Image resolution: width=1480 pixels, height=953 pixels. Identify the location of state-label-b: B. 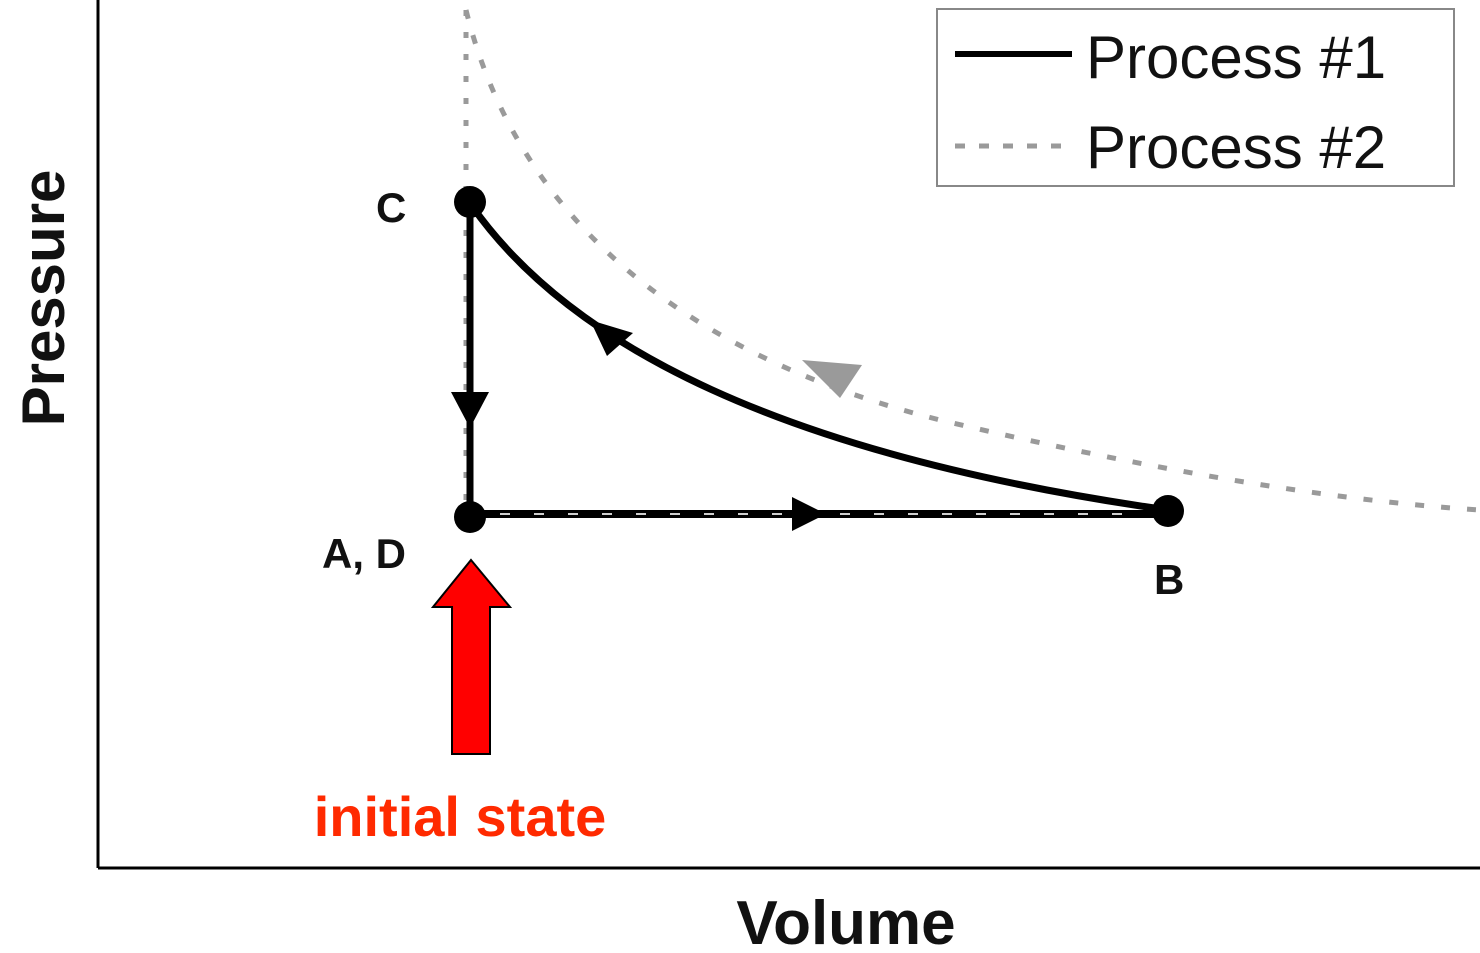
(1169, 579).